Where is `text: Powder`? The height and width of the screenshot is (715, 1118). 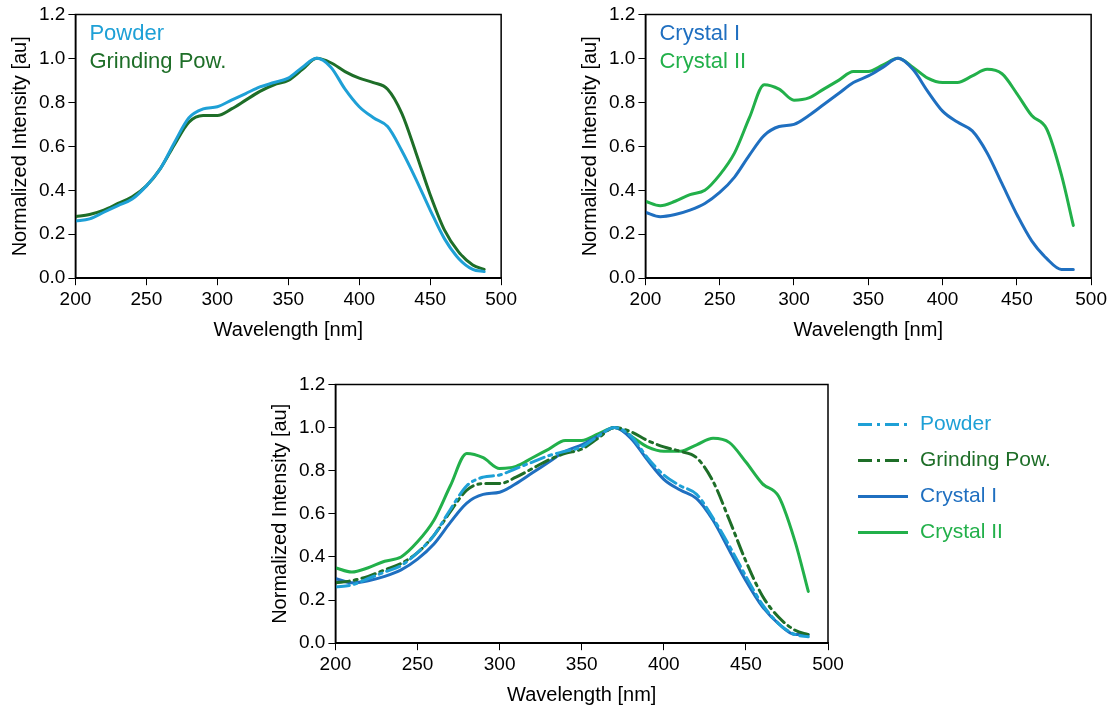 text: Powder is located at coordinates (127, 33).